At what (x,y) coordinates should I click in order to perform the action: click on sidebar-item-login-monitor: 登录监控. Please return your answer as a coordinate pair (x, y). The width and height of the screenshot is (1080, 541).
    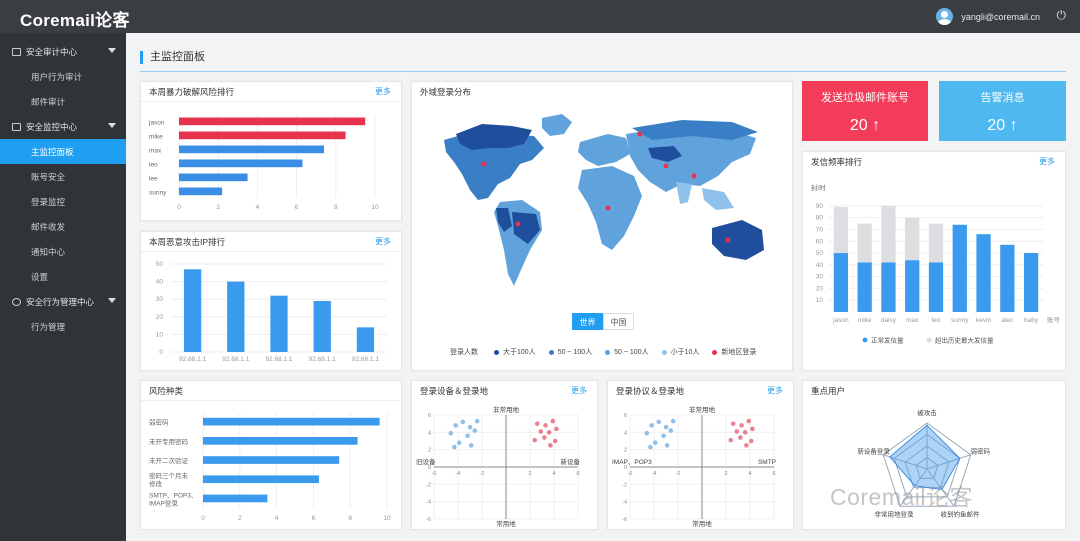
    Looking at the image, I should click on (48, 201).